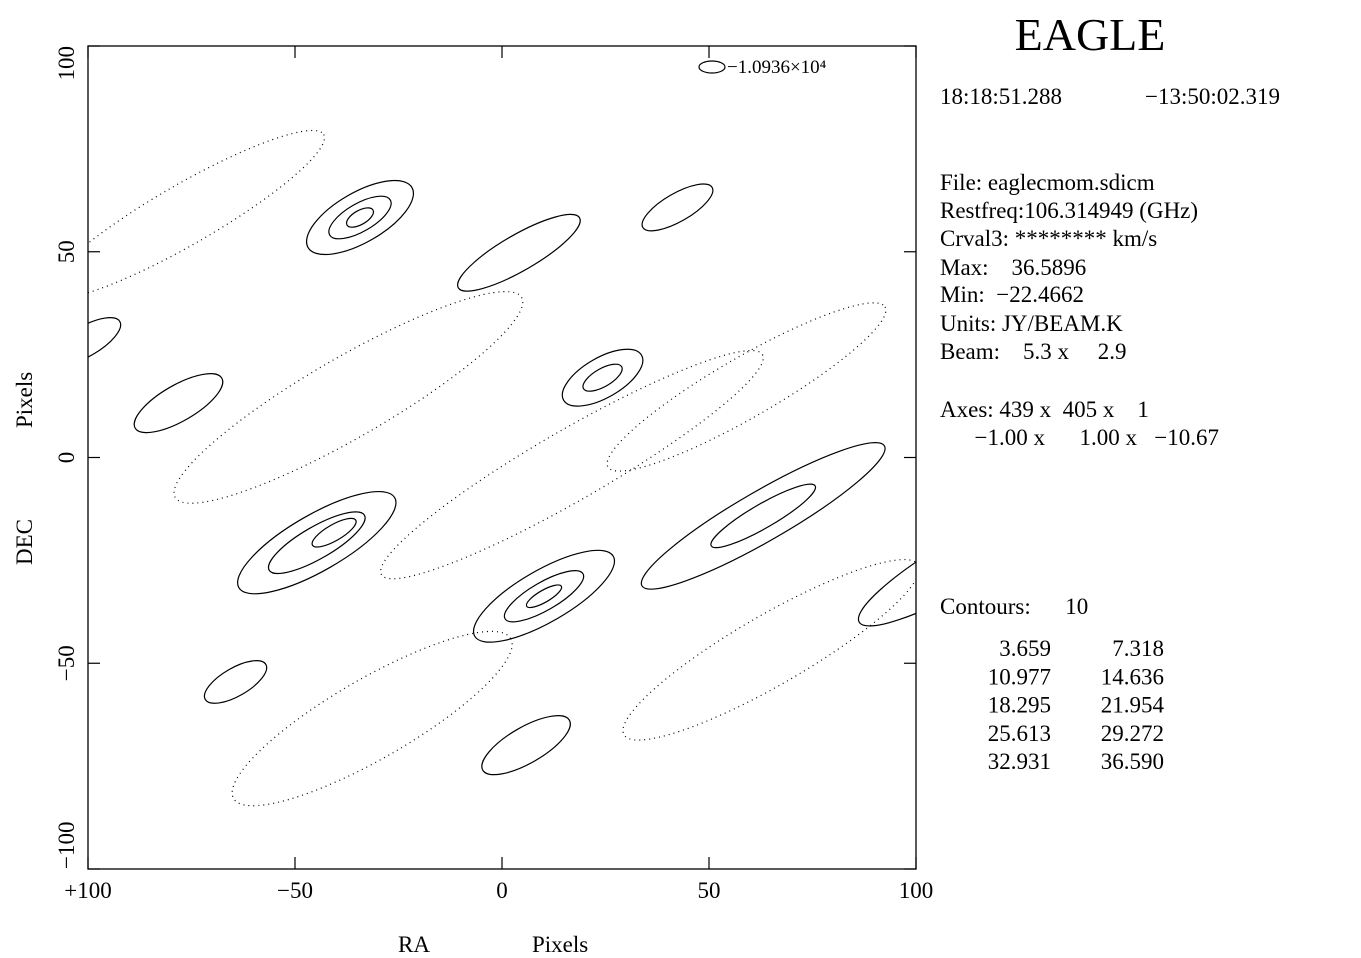 This screenshot has width=1361, height=958. What do you see at coordinates (1019, 705) in the screenshot?
I see `contour-level: 18.295` at bounding box center [1019, 705].